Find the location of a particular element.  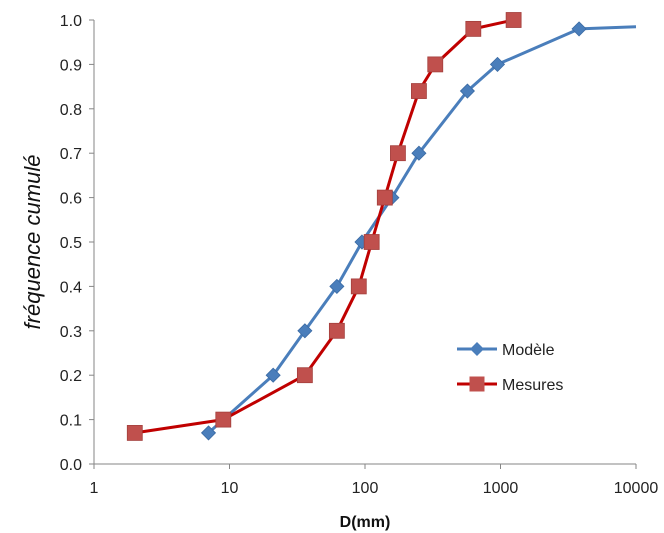

x-tick-labels: 1 10 100 1000 10000 is located at coordinates (374, 488).